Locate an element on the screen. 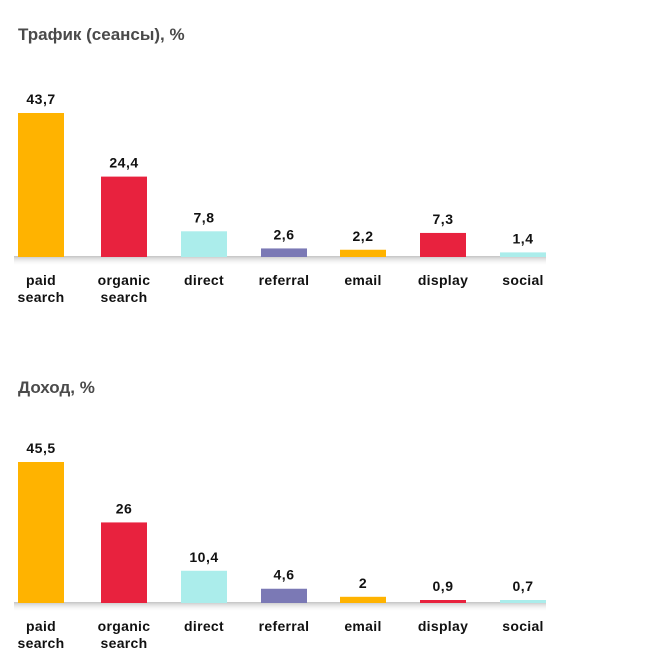 The image size is (650, 671). value-label-paid-search: 45,5 is located at coordinates (40, 448).